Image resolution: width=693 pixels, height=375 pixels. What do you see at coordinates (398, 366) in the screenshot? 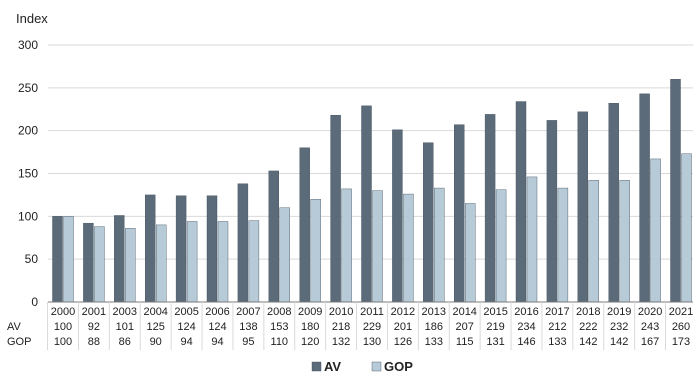
I see `legend-label-gop: GOP` at bounding box center [398, 366].